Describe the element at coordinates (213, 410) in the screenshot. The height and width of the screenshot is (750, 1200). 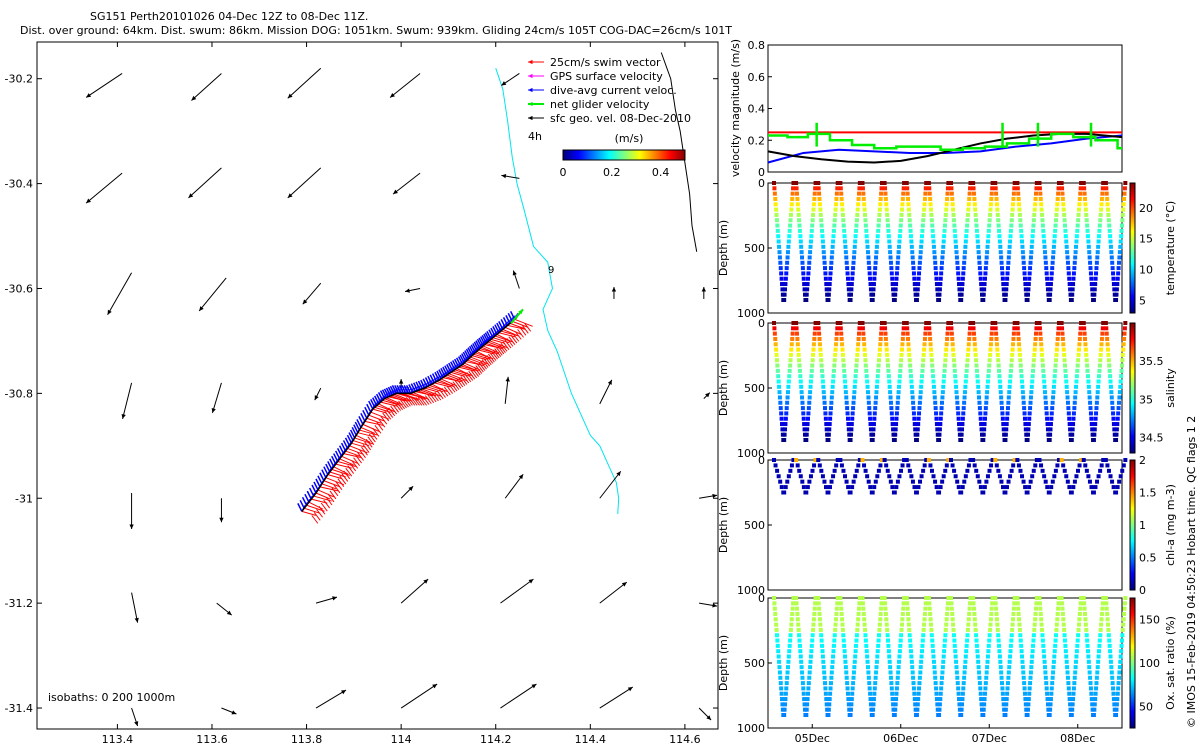
I see `sfc-vector-head` at that location.